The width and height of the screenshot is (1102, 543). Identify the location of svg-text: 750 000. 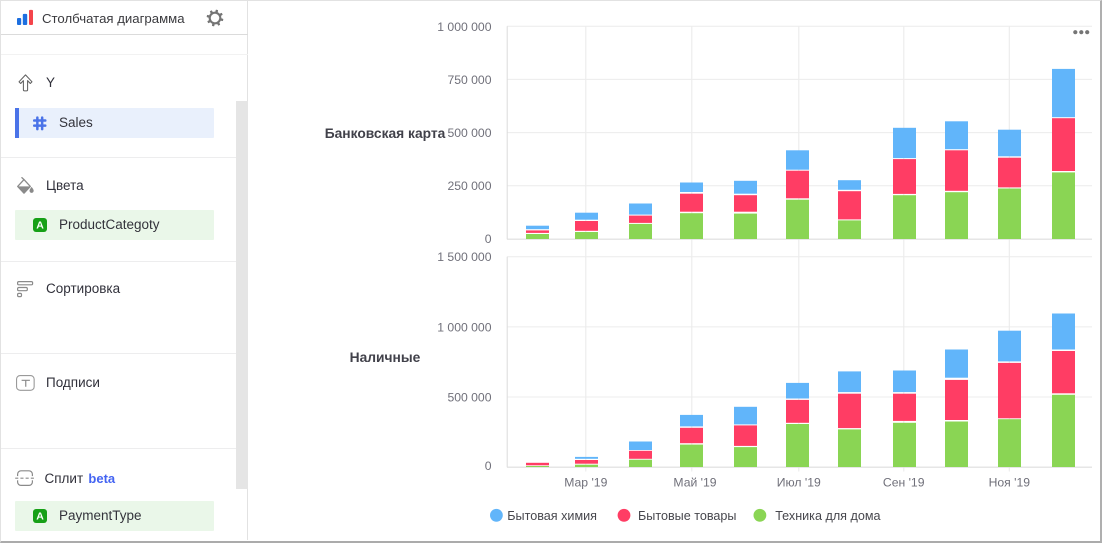
(469, 80).